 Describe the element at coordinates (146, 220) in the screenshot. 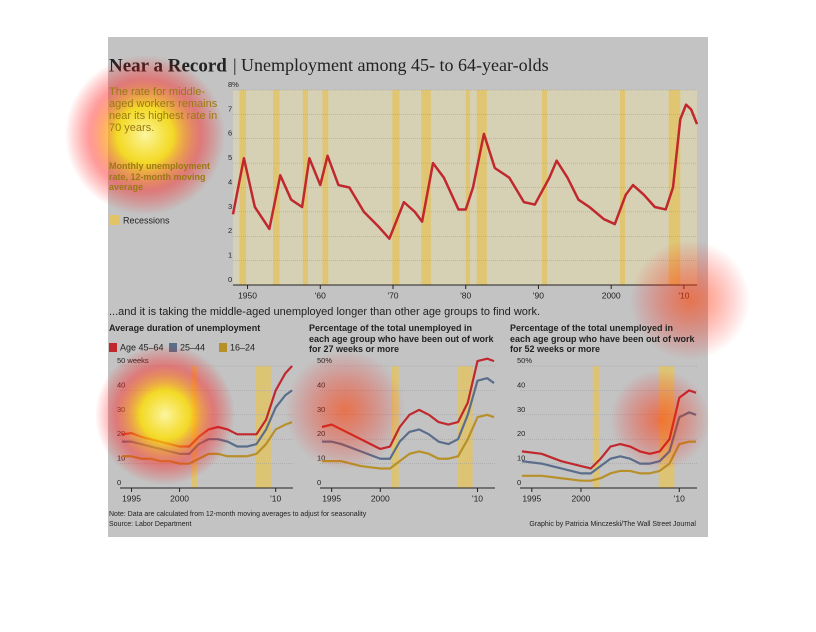

I see `recession-label: Recessions` at that location.